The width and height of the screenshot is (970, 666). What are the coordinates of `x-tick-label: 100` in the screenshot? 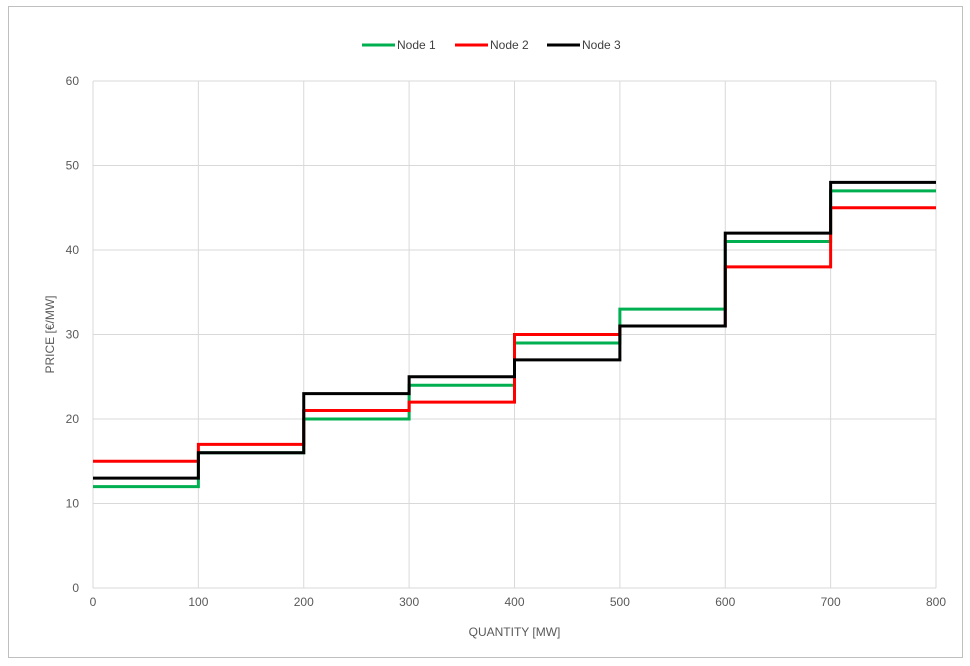 It's located at (198, 602).